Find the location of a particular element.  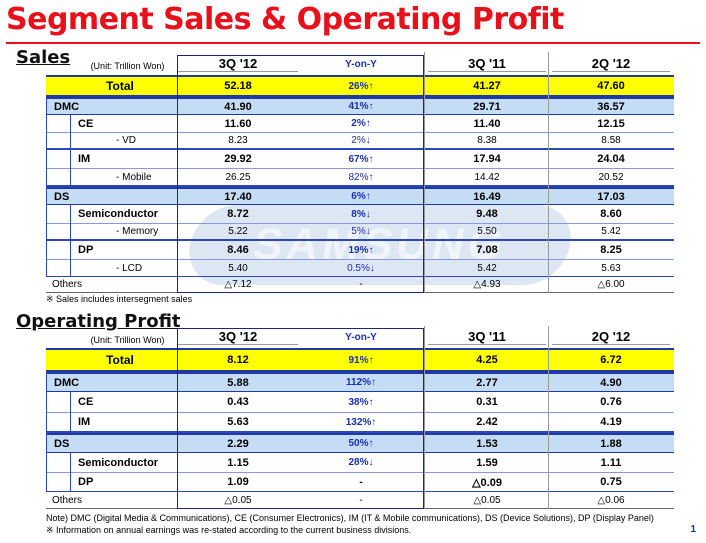

op-unit: (Unit: Trillion Won) is located at coordinates (127, 340).